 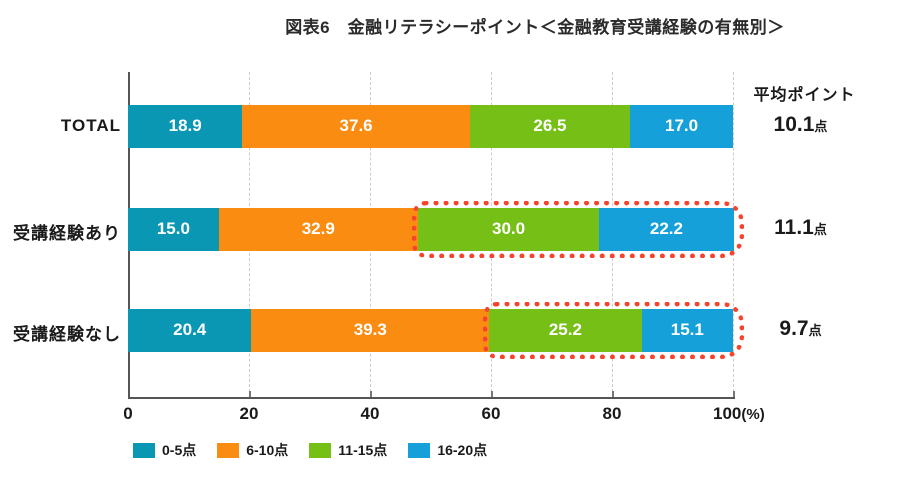 I want to click on x-tick-label-60: 60, so click(x=491, y=413).